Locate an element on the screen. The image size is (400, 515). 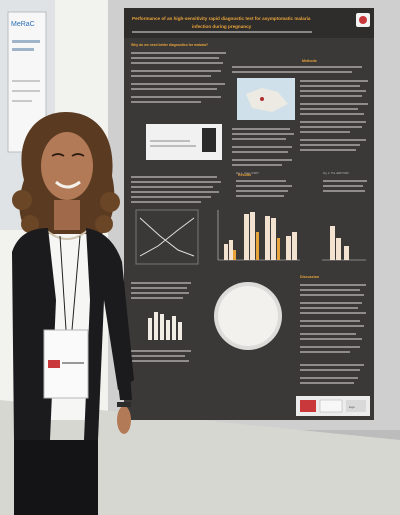
section-discussion-heading: Discussion is located at coordinates (309, 277).